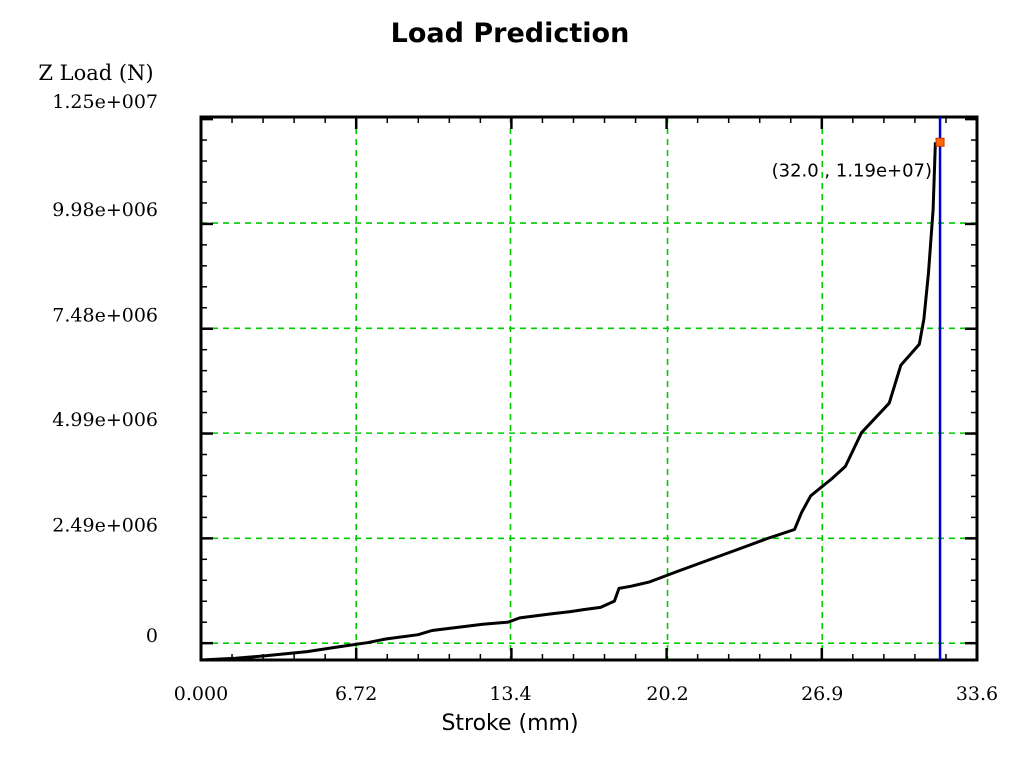 The height and width of the screenshot is (762, 1028). I want to click on x-tick-label: 6.72, so click(356, 694).